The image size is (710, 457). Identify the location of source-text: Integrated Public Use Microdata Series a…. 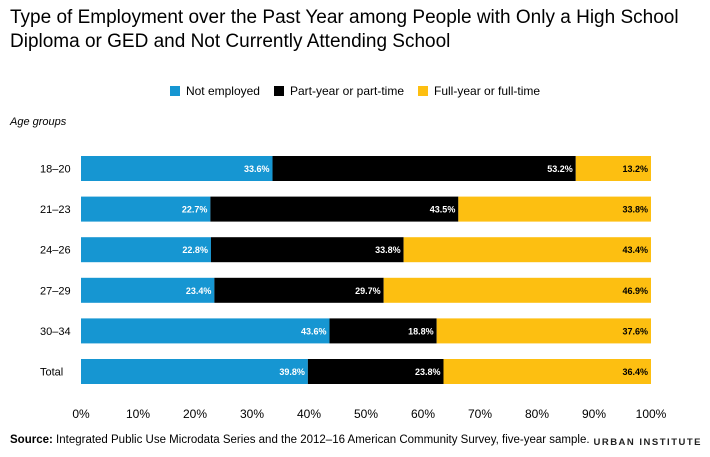
(323, 440).